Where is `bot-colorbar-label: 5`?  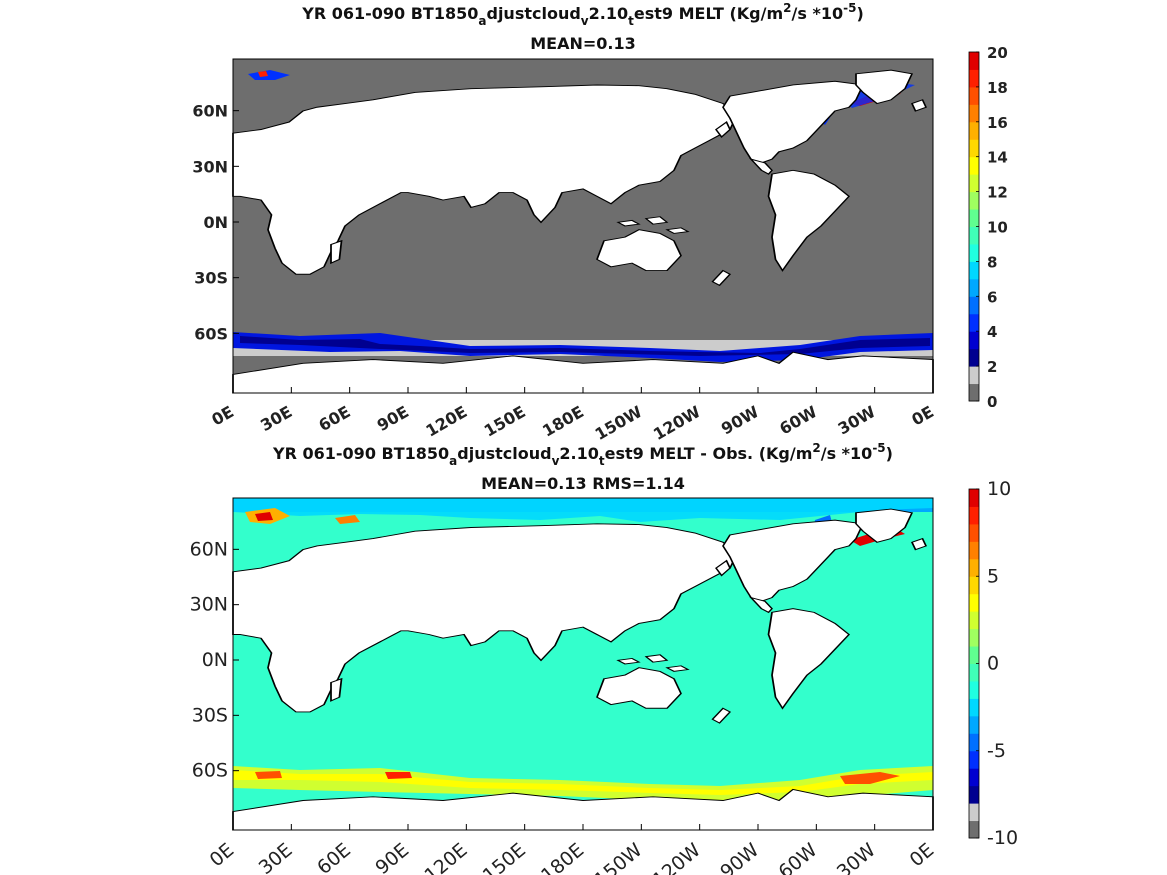
bot-colorbar-label: 5 is located at coordinates (993, 576).